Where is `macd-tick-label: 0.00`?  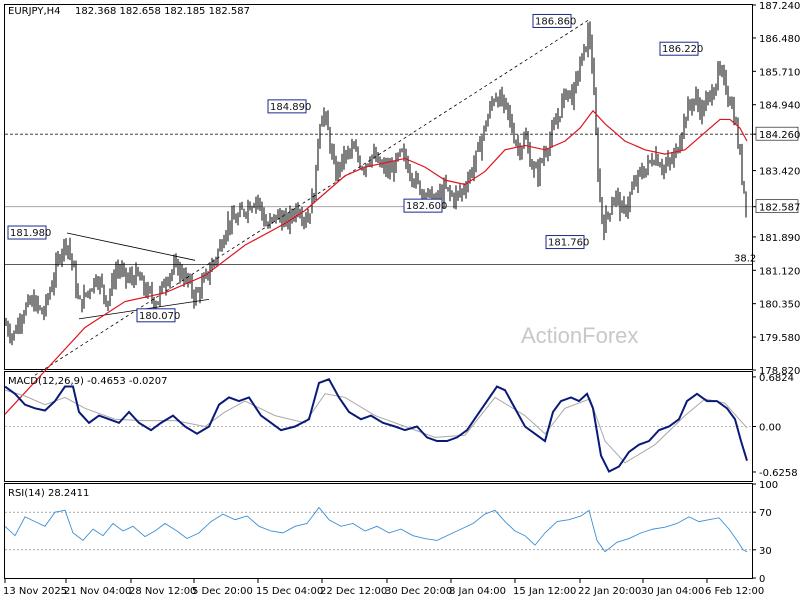 macd-tick-label: 0.00 is located at coordinates (770, 428).